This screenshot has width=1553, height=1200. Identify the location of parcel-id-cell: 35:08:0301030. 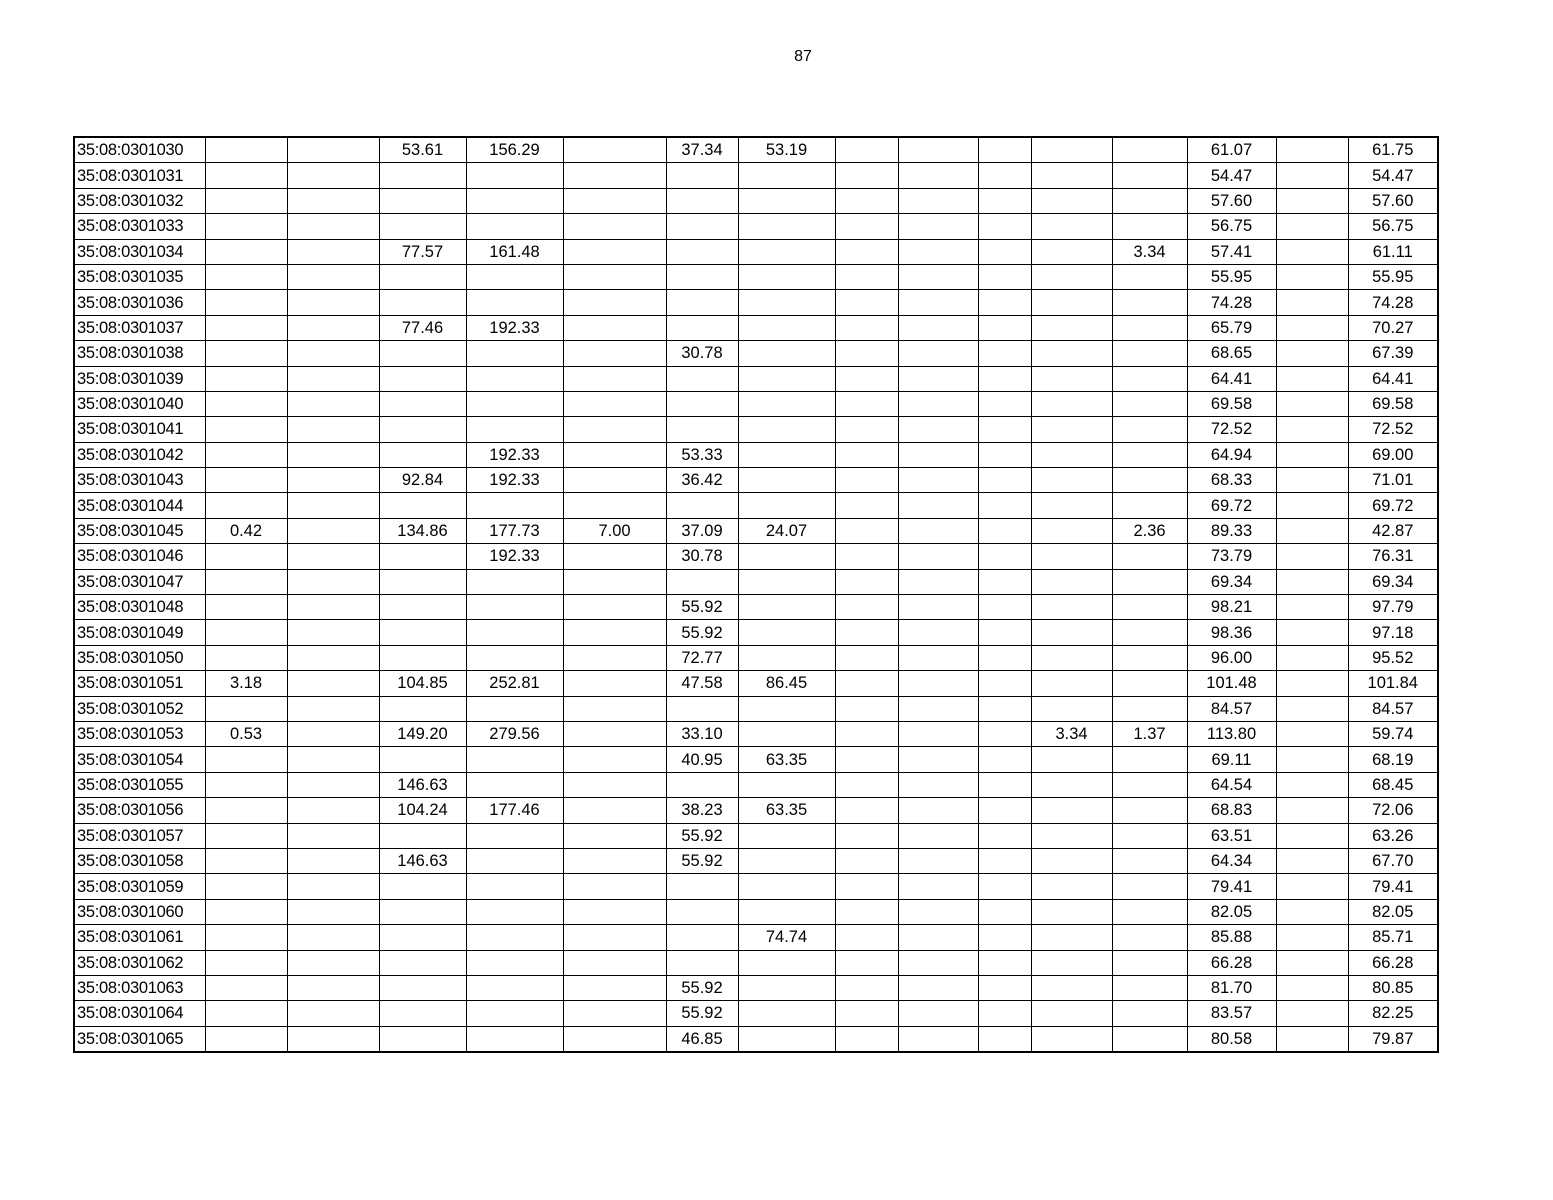
(139, 150).